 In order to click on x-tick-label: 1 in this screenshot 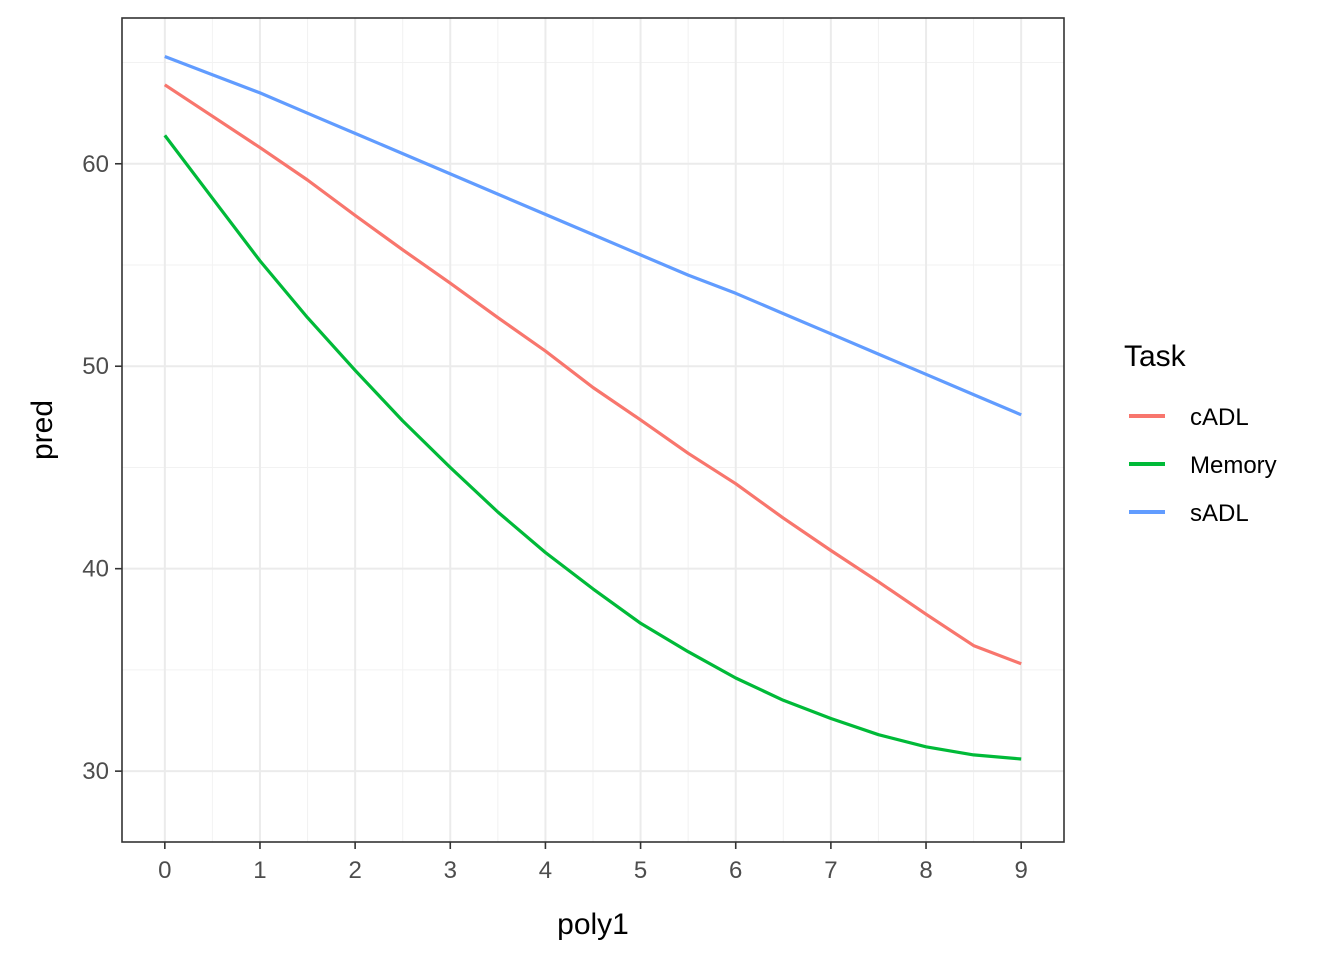, I will do `click(259, 870)`.